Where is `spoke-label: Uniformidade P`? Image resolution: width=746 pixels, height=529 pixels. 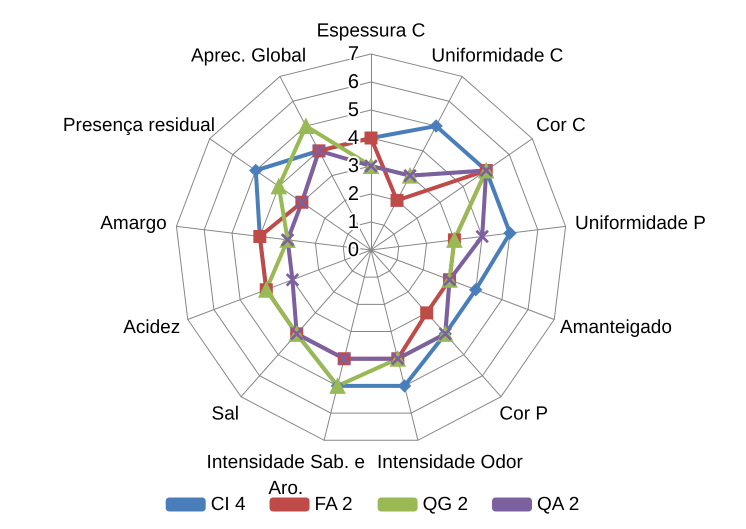 spoke-label: Uniformidade P is located at coordinates (640, 223).